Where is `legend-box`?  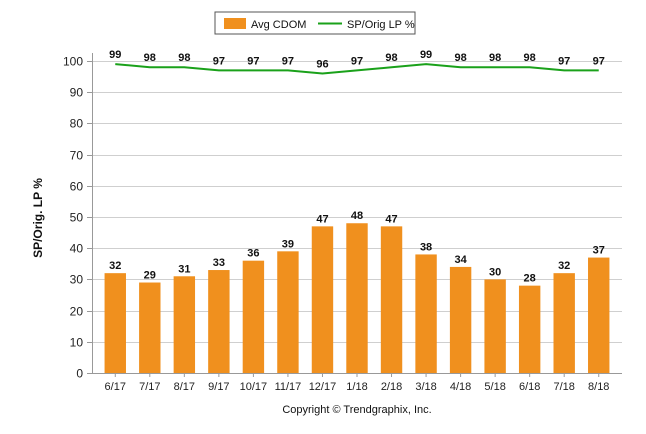
legend-box is located at coordinates (315, 23).